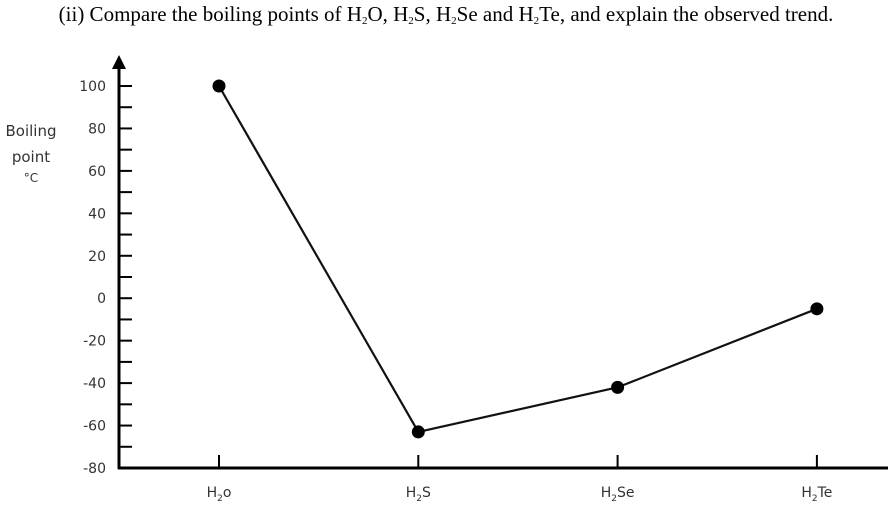 The height and width of the screenshot is (509, 892). I want to click on y-tick-label: -80, so click(94, 469).